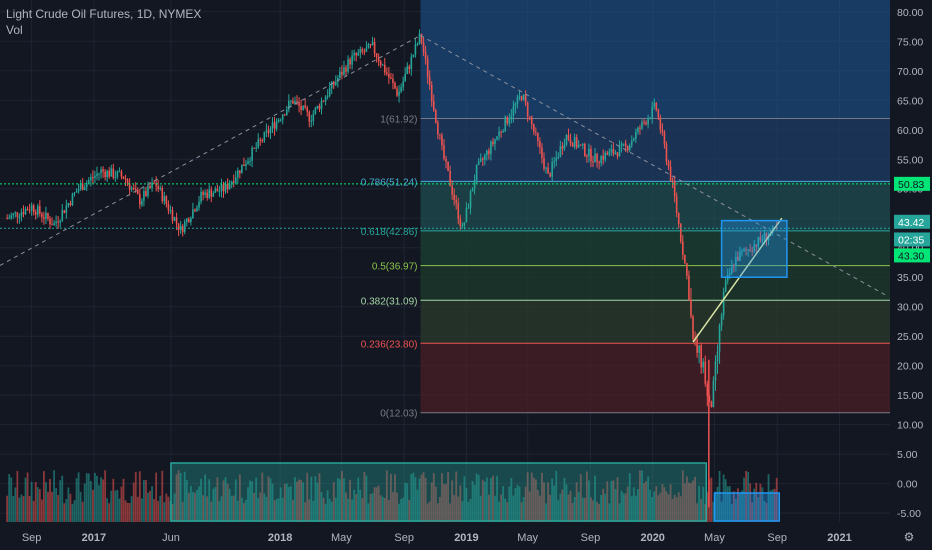  I want to click on volume-recent-box, so click(747, 507).